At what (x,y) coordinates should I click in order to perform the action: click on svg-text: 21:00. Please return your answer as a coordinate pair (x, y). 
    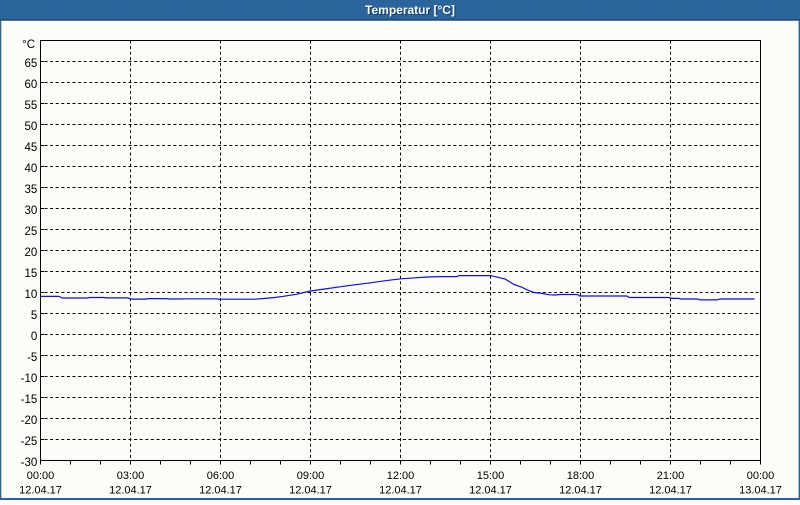
    Looking at the image, I should click on (671, 476).